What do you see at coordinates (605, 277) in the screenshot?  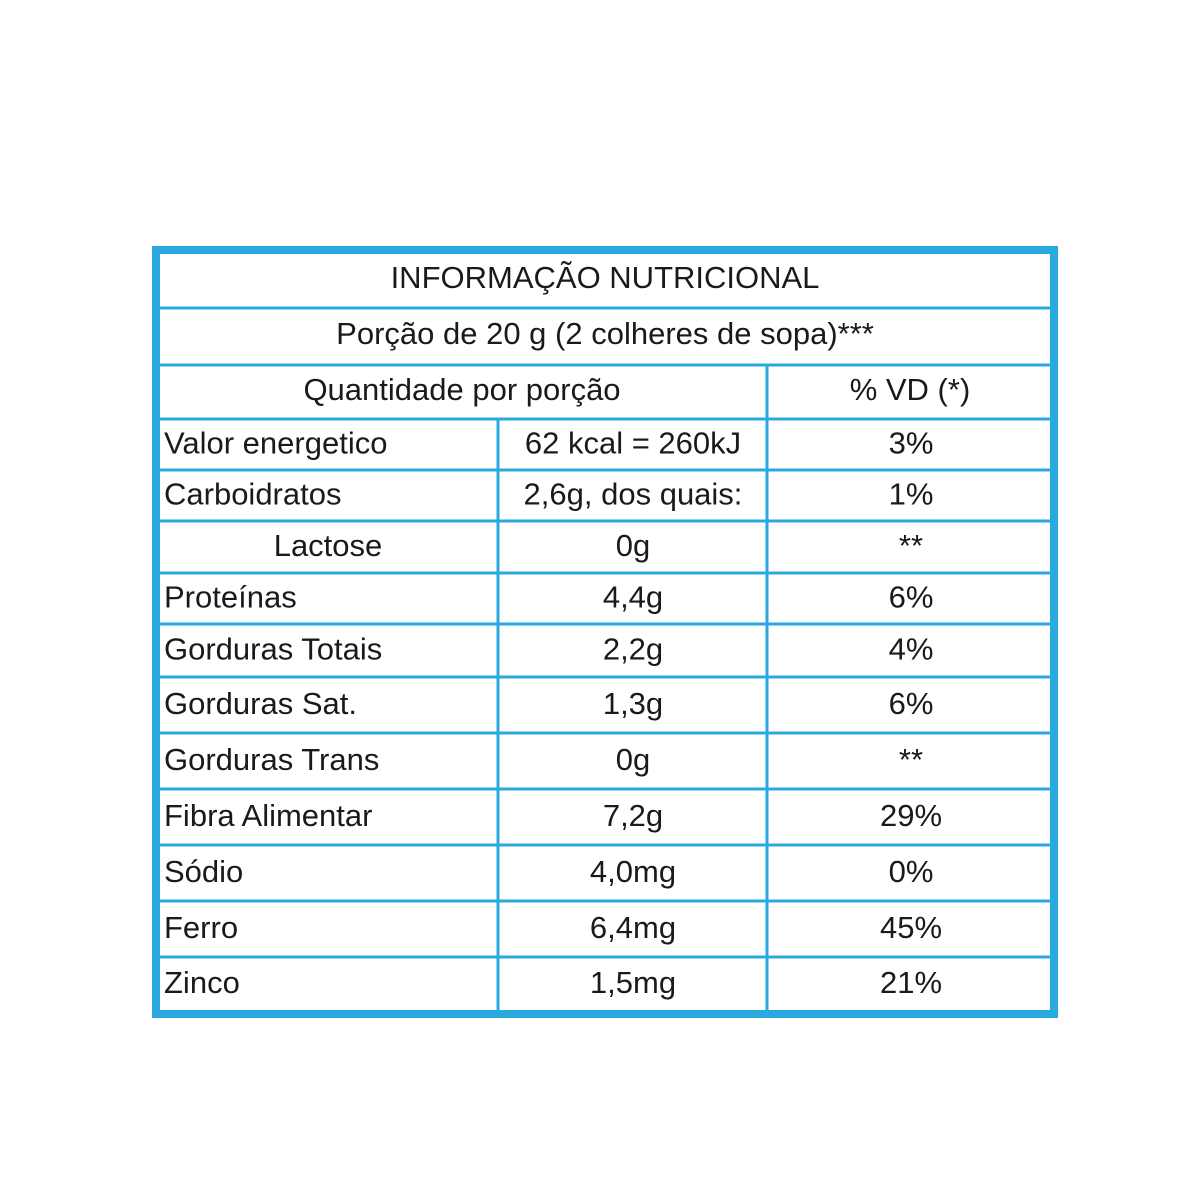 I see `title: INFORMAÇÃO NUTRICIONAL` at bounding box center [605, 277].